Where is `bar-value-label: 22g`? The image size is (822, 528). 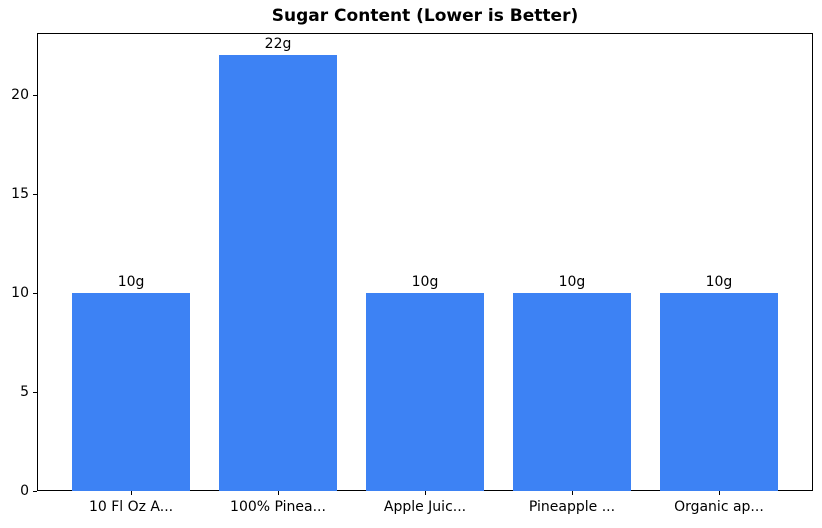 bar-value-label: 22g is located at coordinates (278, 44).